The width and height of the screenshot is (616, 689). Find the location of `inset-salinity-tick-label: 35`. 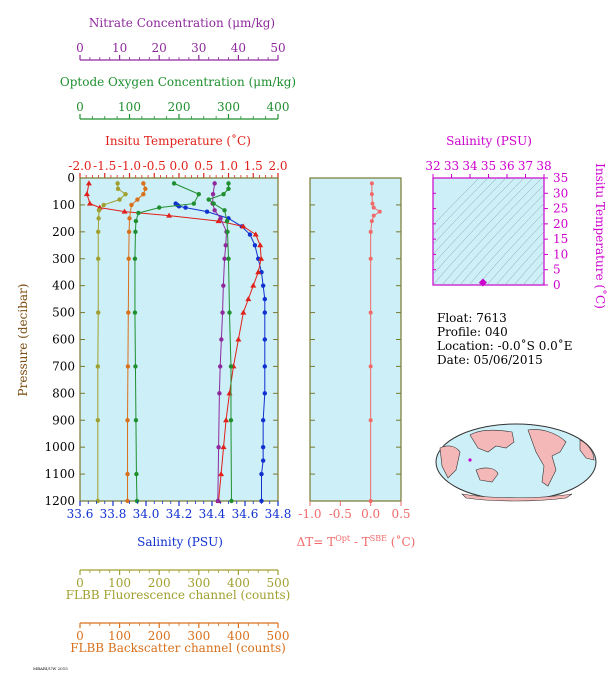

inset-salinity-tick-label: 35 is located at coordinates (488, 166).